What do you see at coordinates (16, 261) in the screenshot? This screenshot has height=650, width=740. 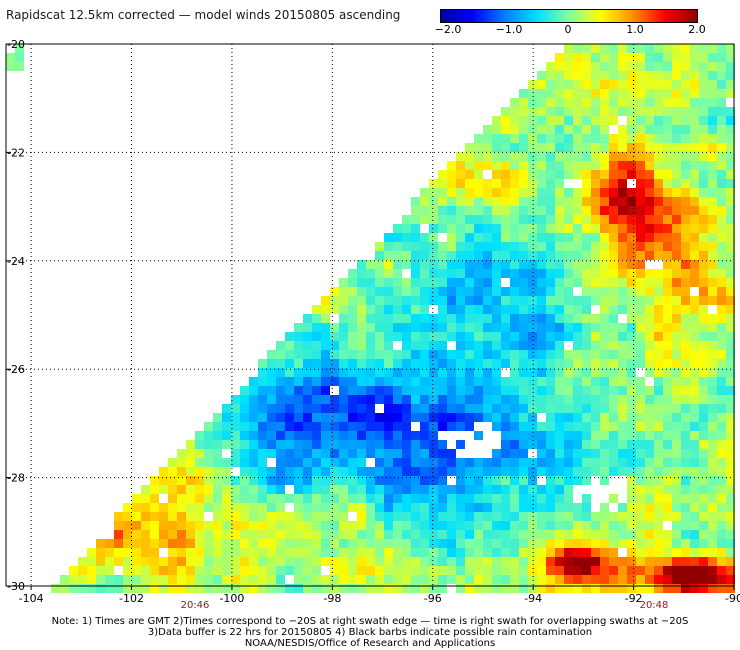 I see `y-tick-label: -24` at bounding box center [16, 261].